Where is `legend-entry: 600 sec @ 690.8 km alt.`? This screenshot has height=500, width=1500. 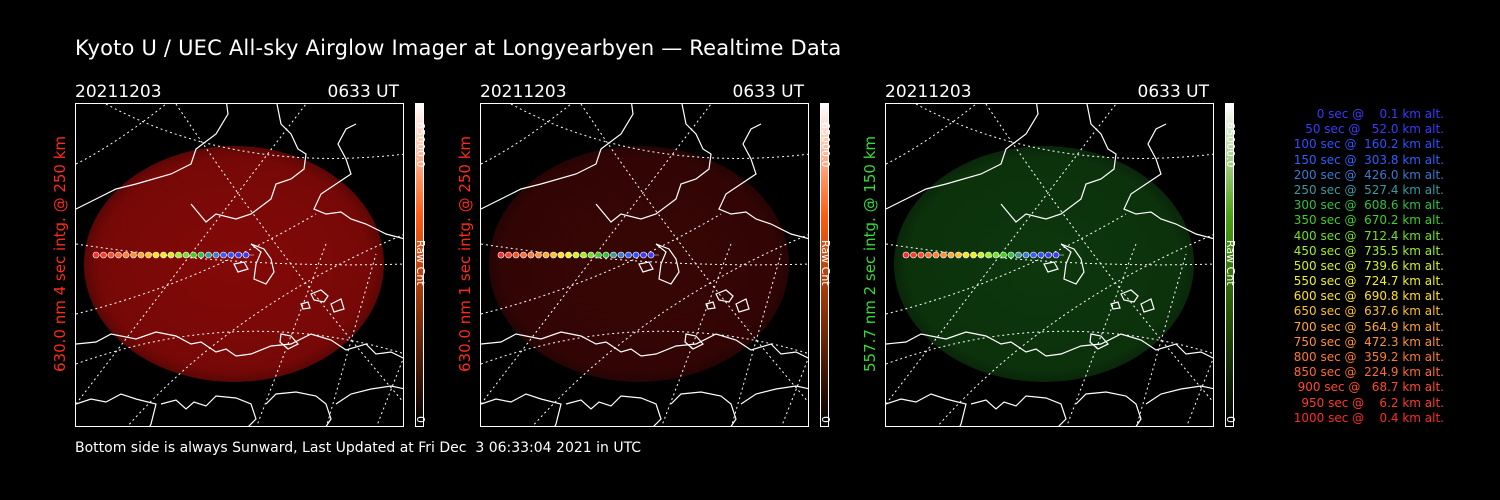 legend-entry: 600 sec @ 690.8 km alt. is located at coordinates (1368, 296).